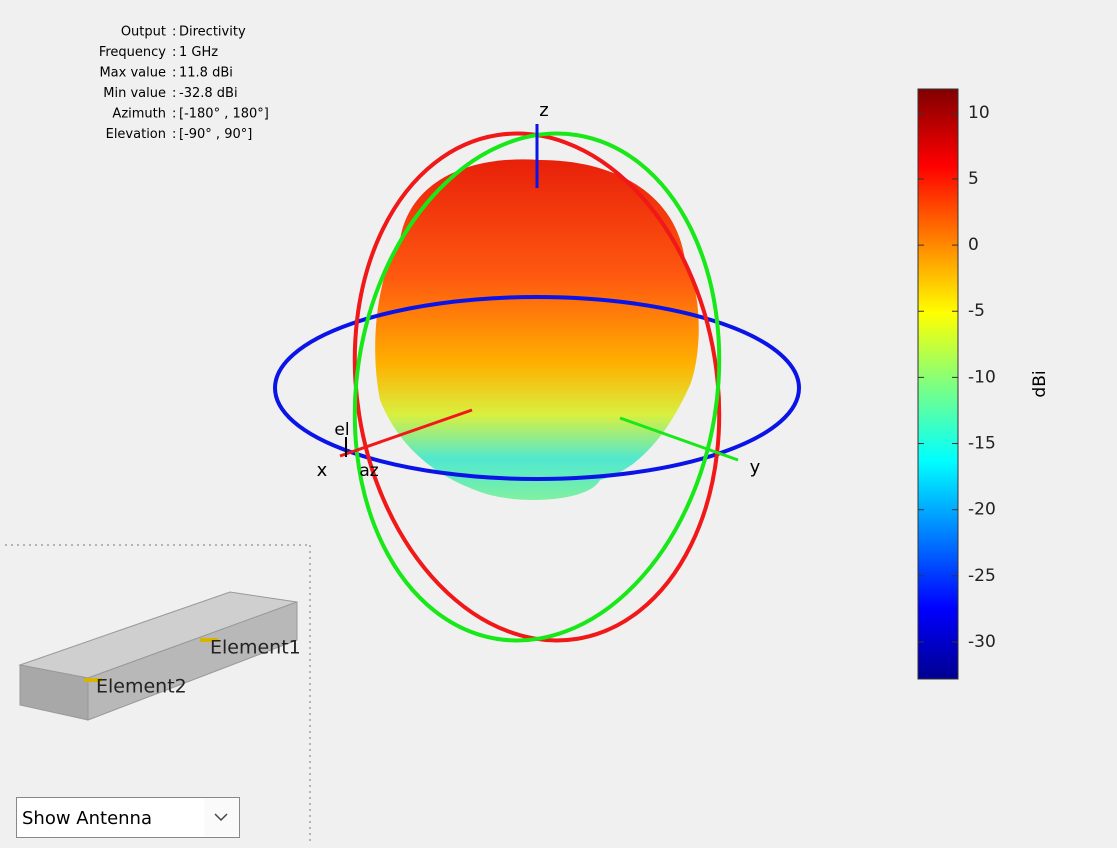 The height and width of the screenshot is (848, 1117). Describe the element at coordinates (982, 444) in the screenshot. I see `colorbar-tick-label: -15` at that location.